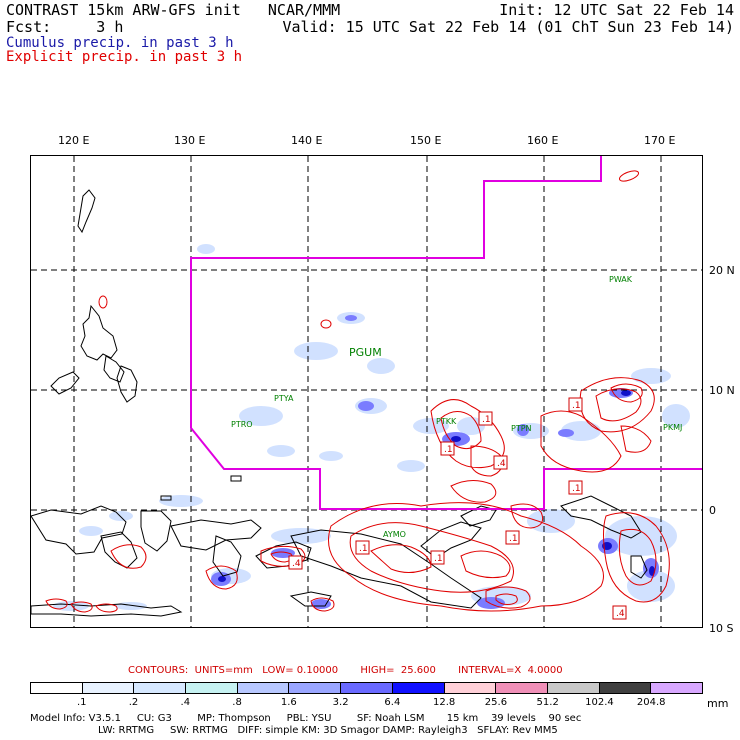  I want to click on lon-label-120: 120 E, so click(74, 140).